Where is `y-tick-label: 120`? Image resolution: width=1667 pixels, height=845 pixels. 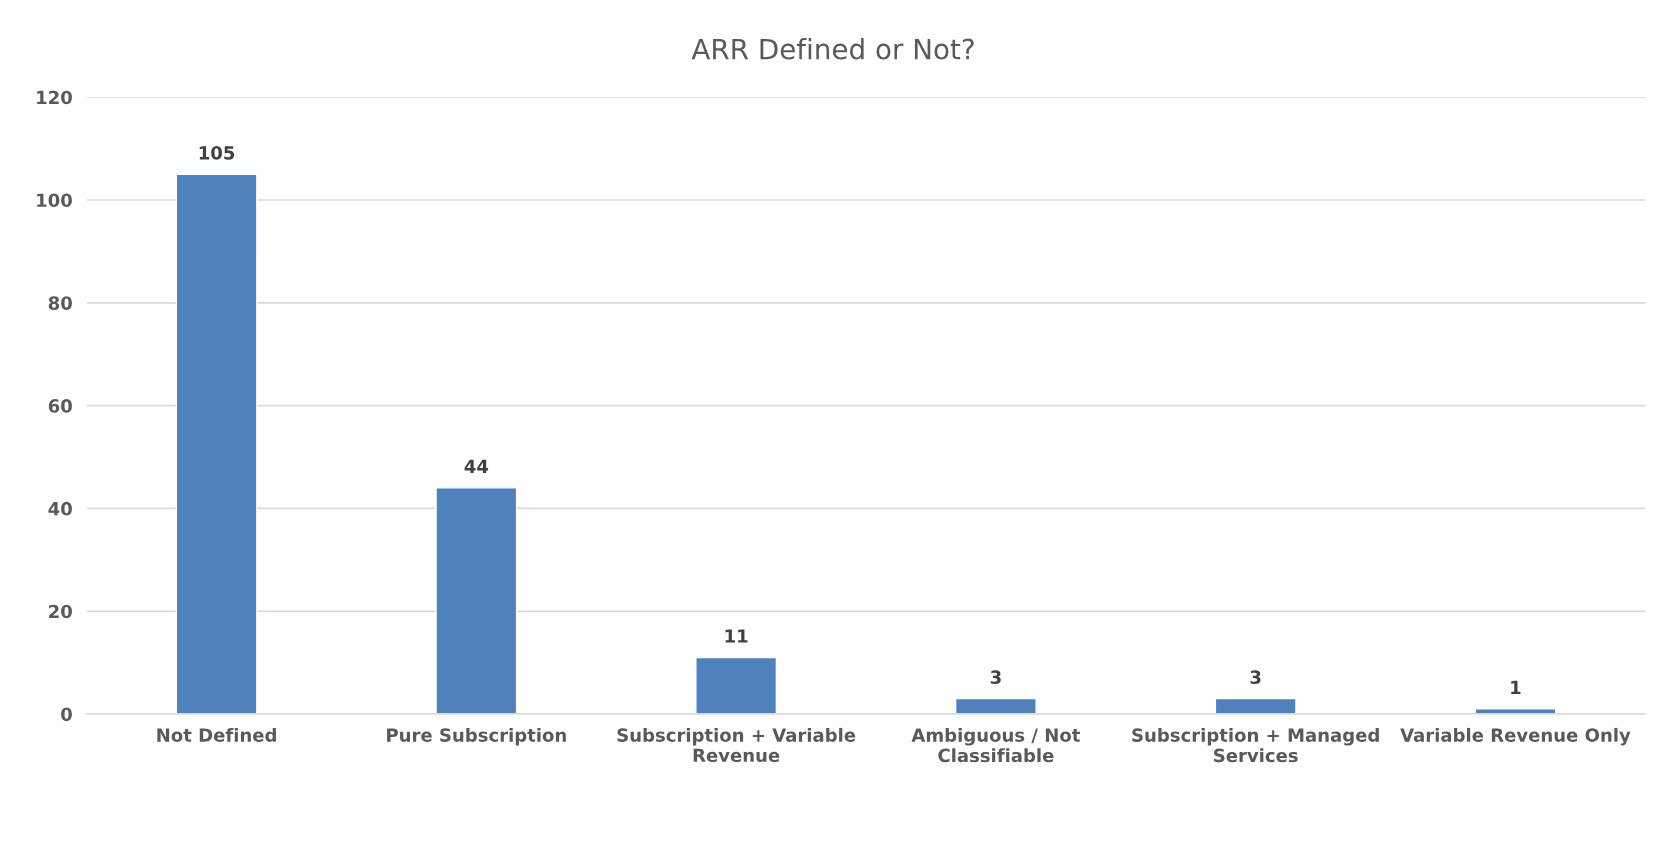 y-tick-label: 120 is located at coordinates (54, 97).